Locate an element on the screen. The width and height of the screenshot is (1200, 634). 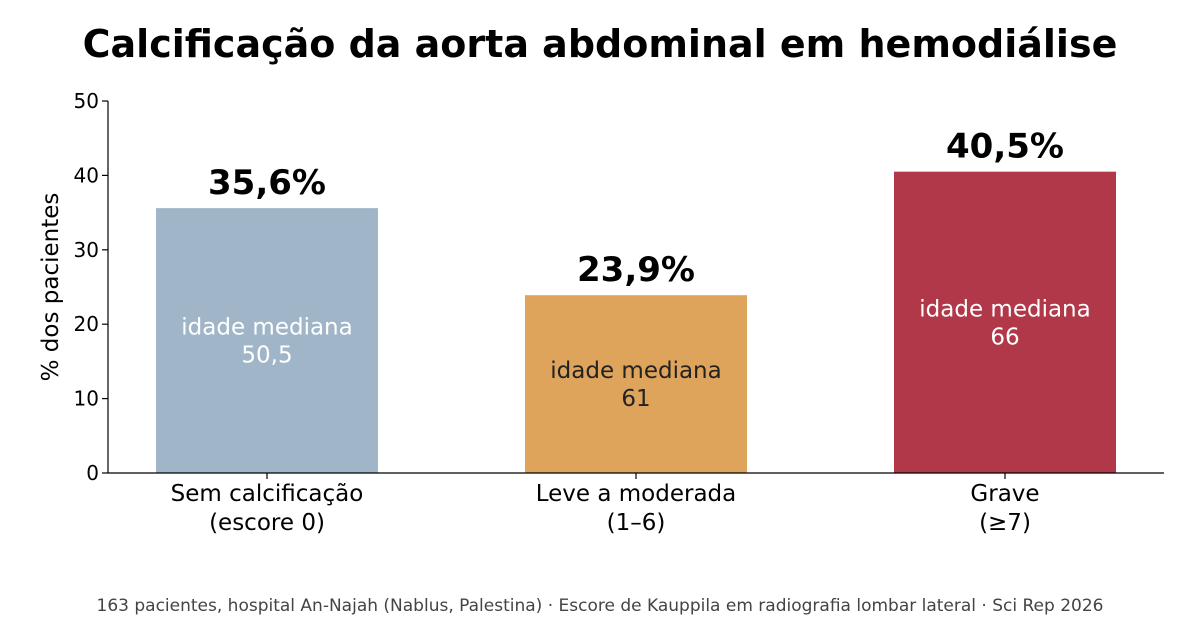
y-tick-label: 40 is located at coordinates (86, 175).